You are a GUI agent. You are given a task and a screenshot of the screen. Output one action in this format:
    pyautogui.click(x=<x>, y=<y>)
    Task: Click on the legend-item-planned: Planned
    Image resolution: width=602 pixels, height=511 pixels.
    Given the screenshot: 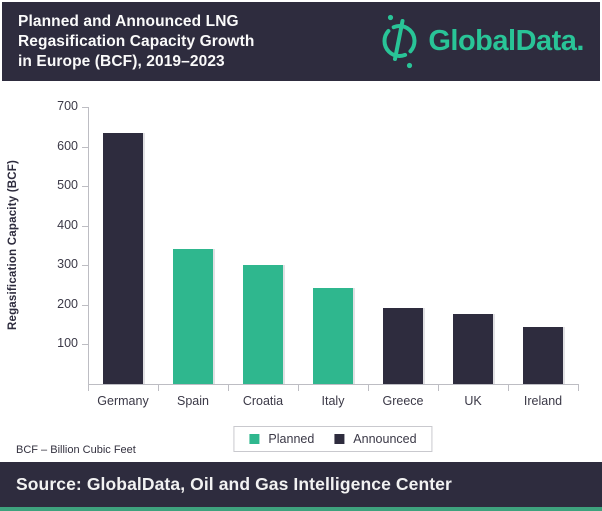 What is the action you would take?
    pyautogui.click(x=281, y=439)
    